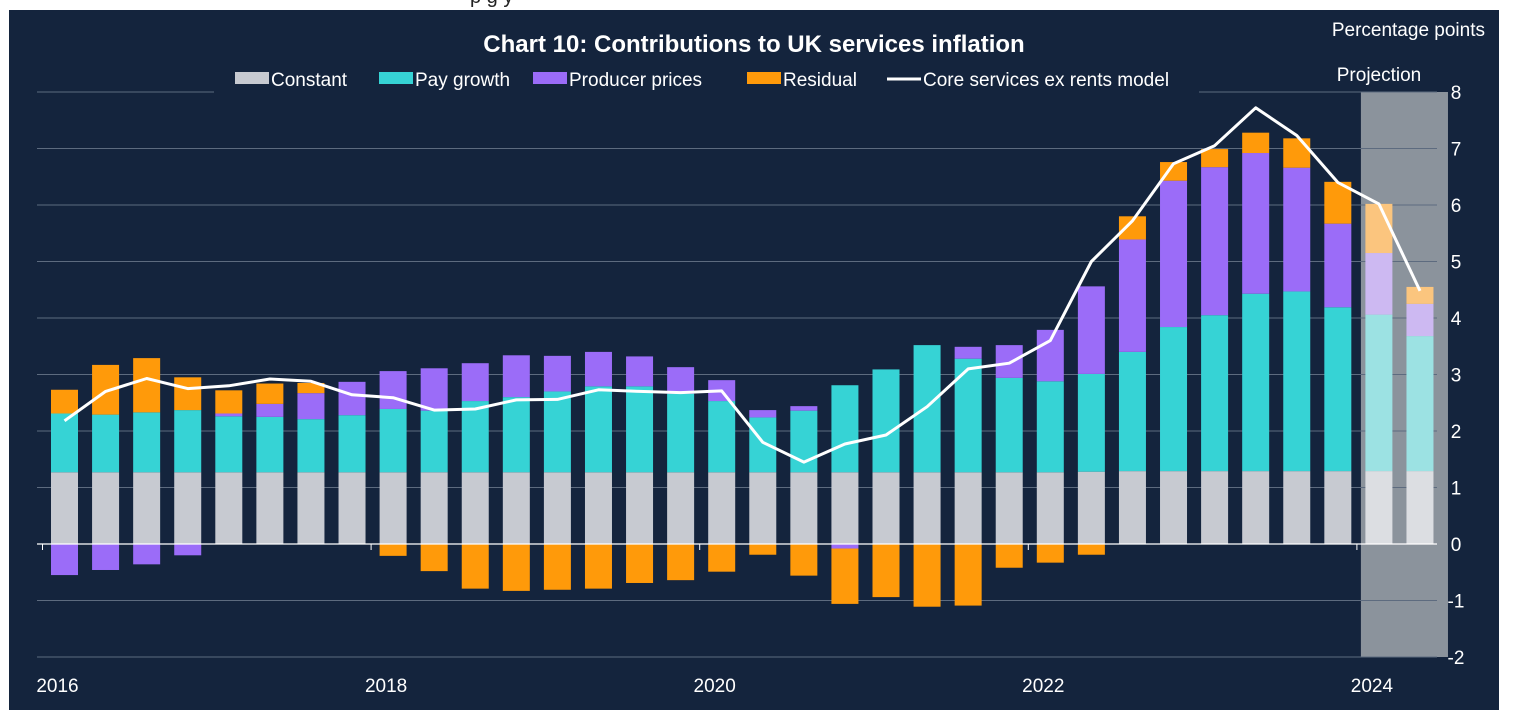 The image size is (1515, 717). I want to click on legend-swatch-residual, so click(764, 78).